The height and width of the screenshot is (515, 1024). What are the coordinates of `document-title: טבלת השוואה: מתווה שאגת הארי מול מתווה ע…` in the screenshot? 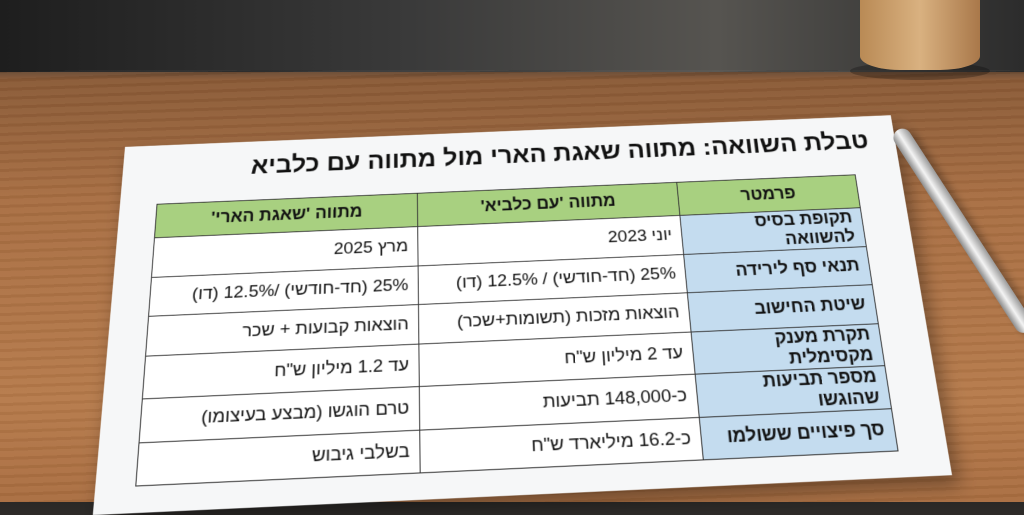 It's located at (560, 153).